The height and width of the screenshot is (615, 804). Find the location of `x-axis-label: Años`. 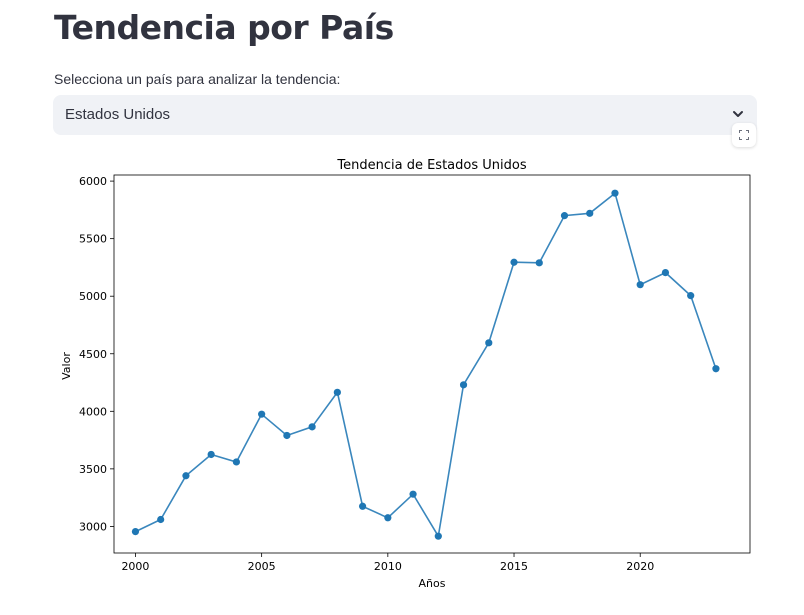

x-axis-label: Años is located at coordinates (432, 583).